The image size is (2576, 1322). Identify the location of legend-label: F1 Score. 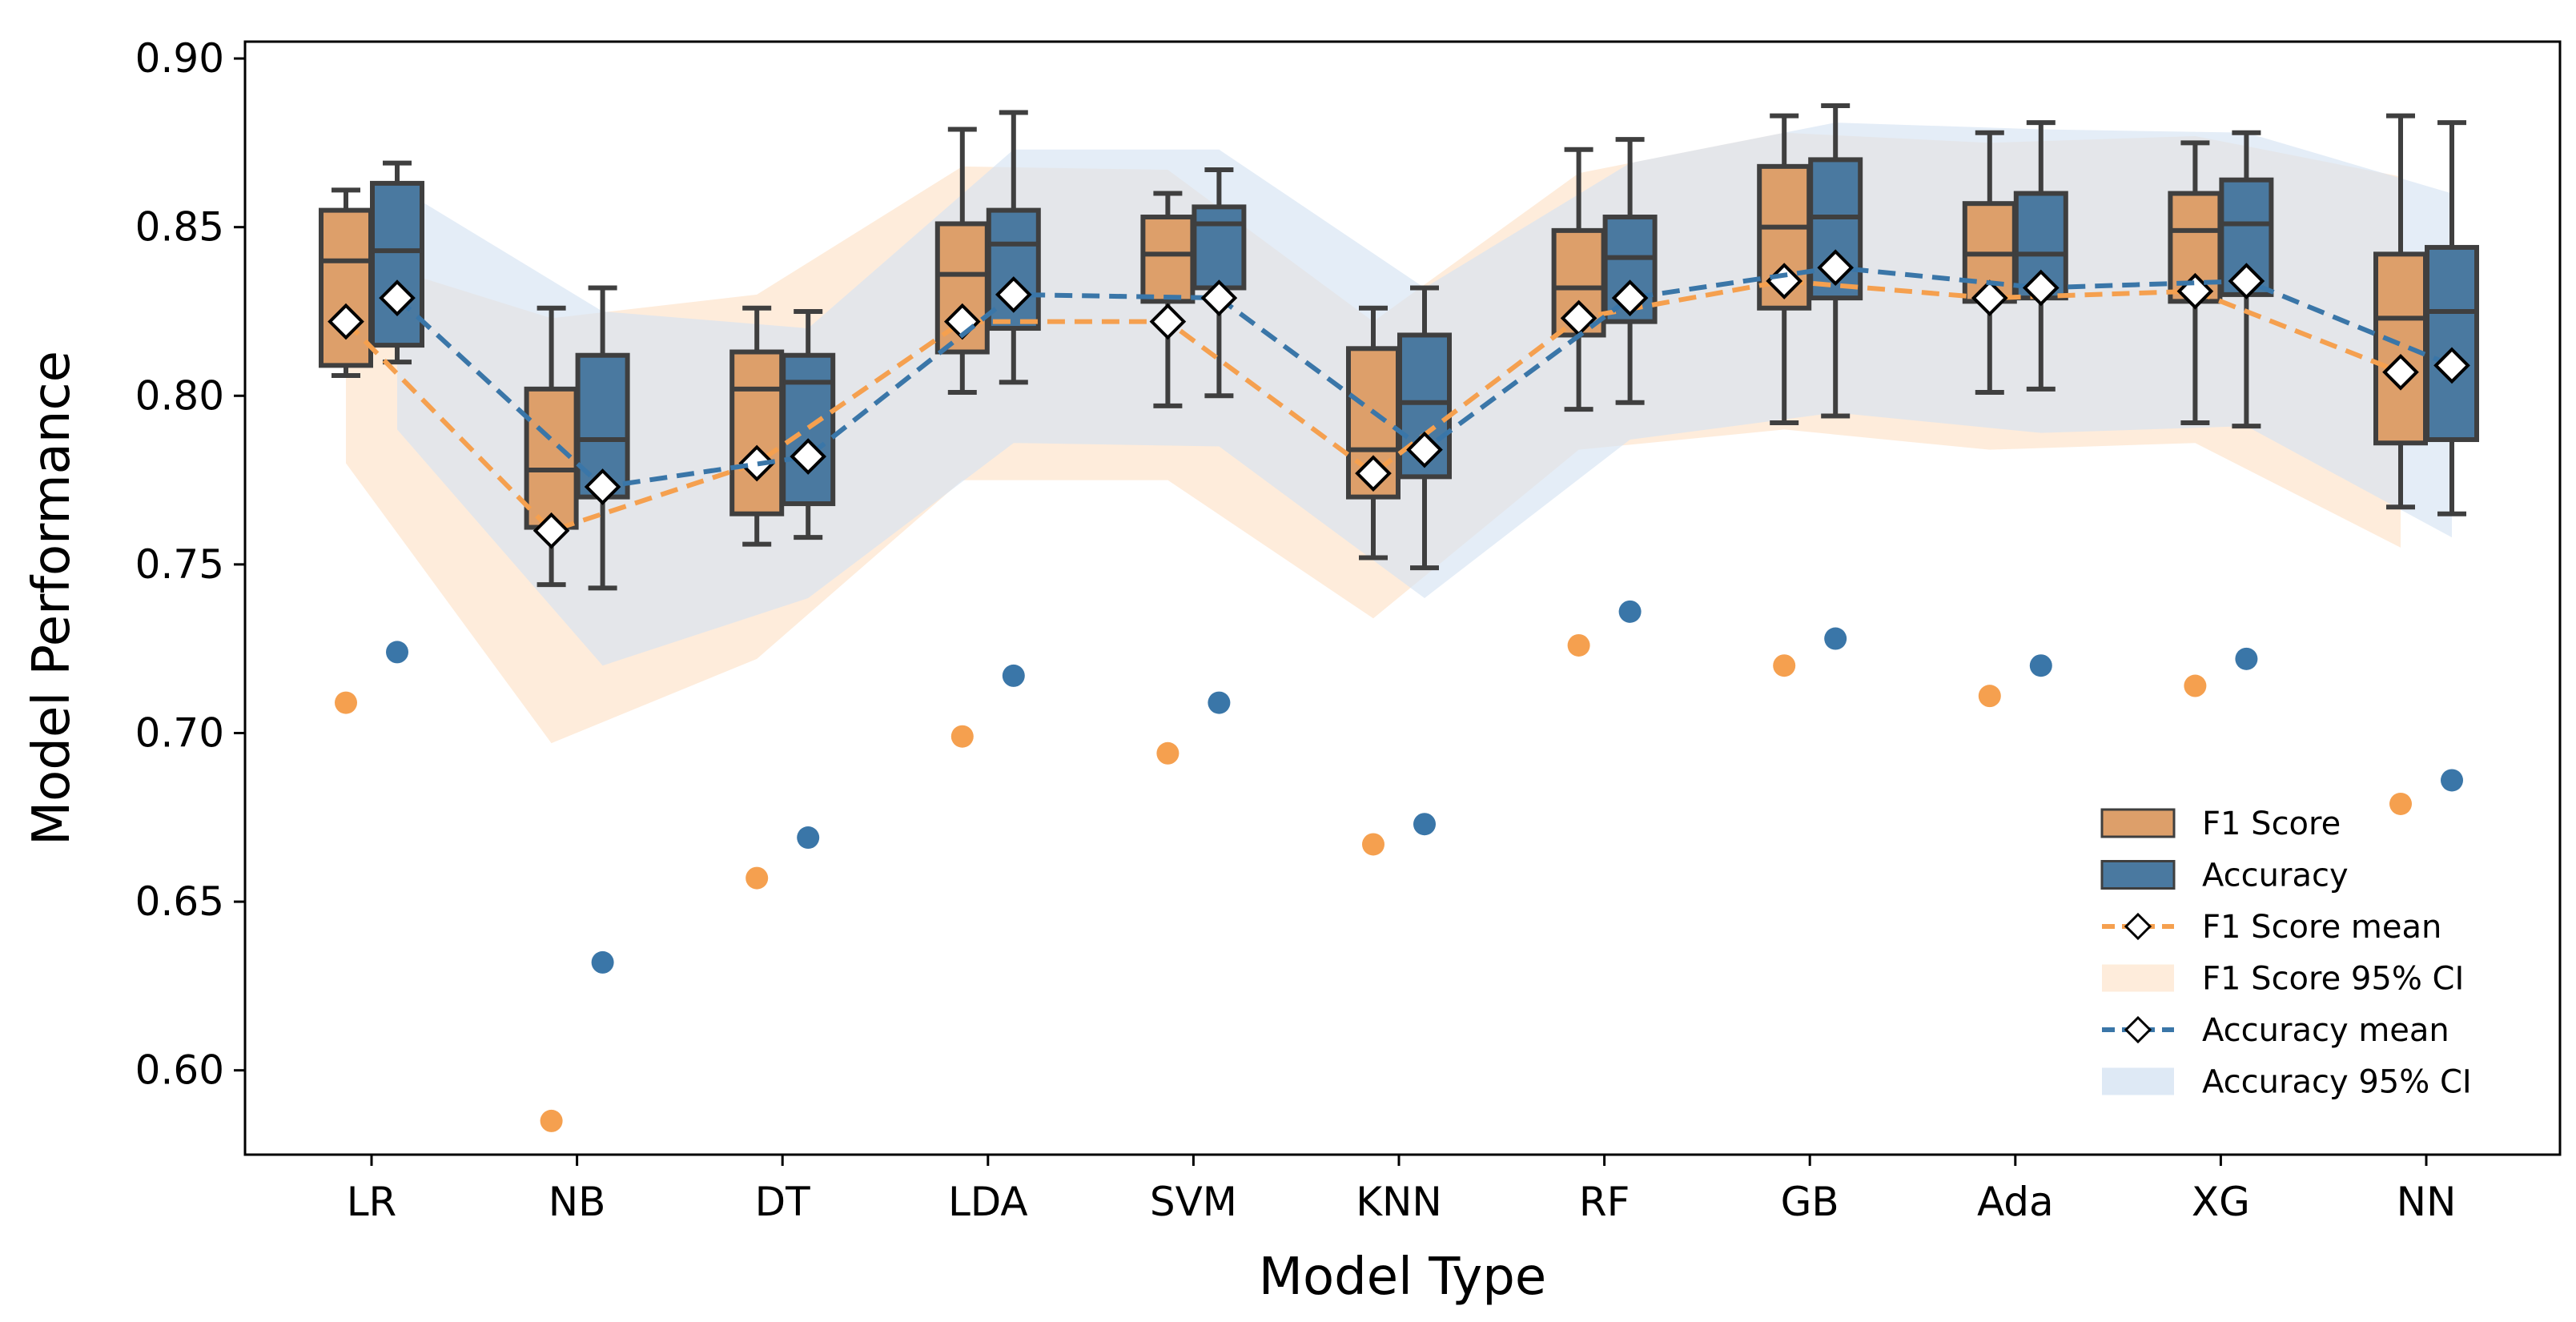
(2271, 824).